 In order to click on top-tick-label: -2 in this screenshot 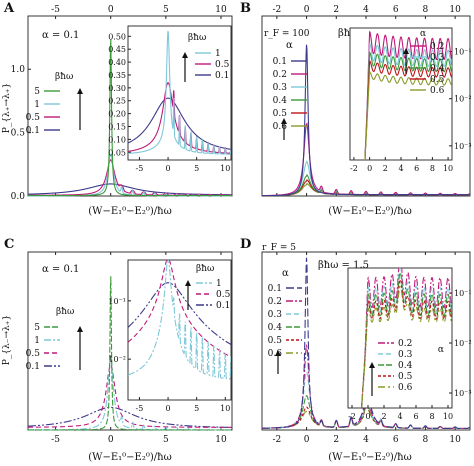, I will do `click(276, 10)`.